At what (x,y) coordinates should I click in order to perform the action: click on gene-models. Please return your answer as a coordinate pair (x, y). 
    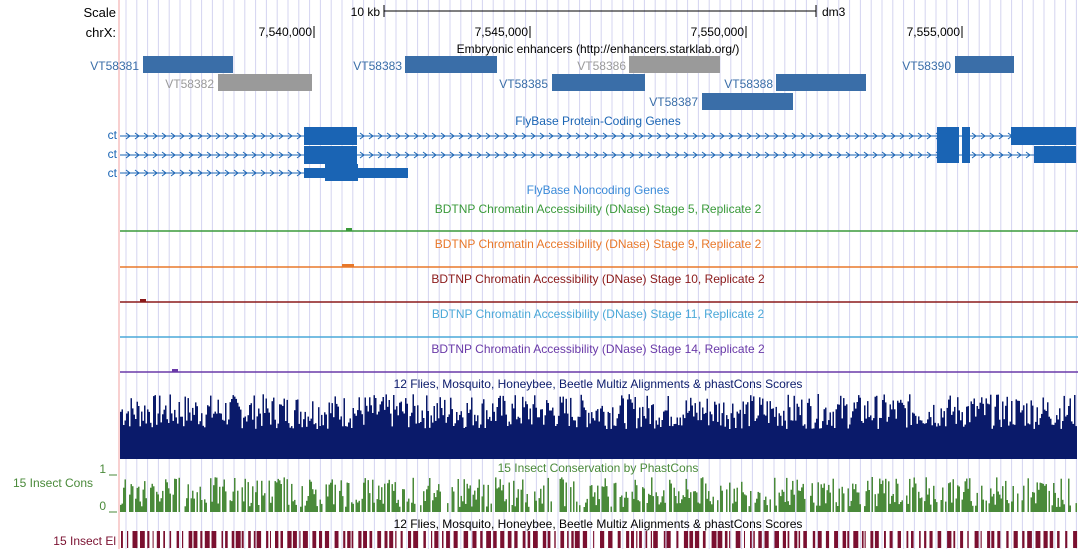
    Looking at the image, I should click on (598, 154).